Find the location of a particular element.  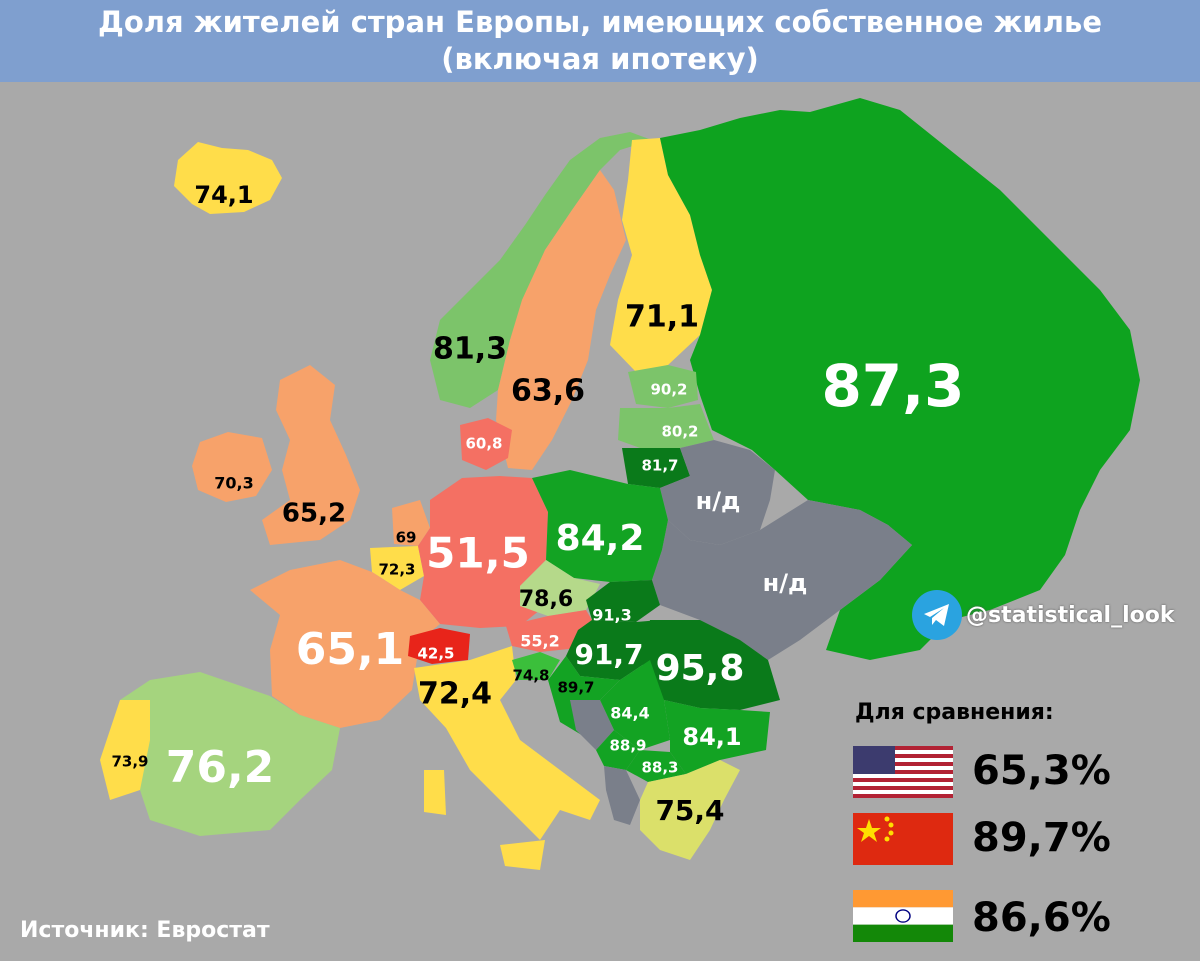

country-belarus is located at coordinates (717, 492).